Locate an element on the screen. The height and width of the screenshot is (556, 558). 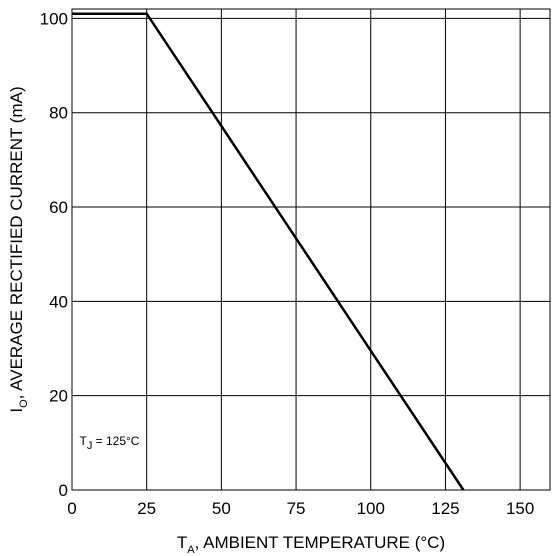
y-tick-label: 80 is located at coordinates (58, 113).